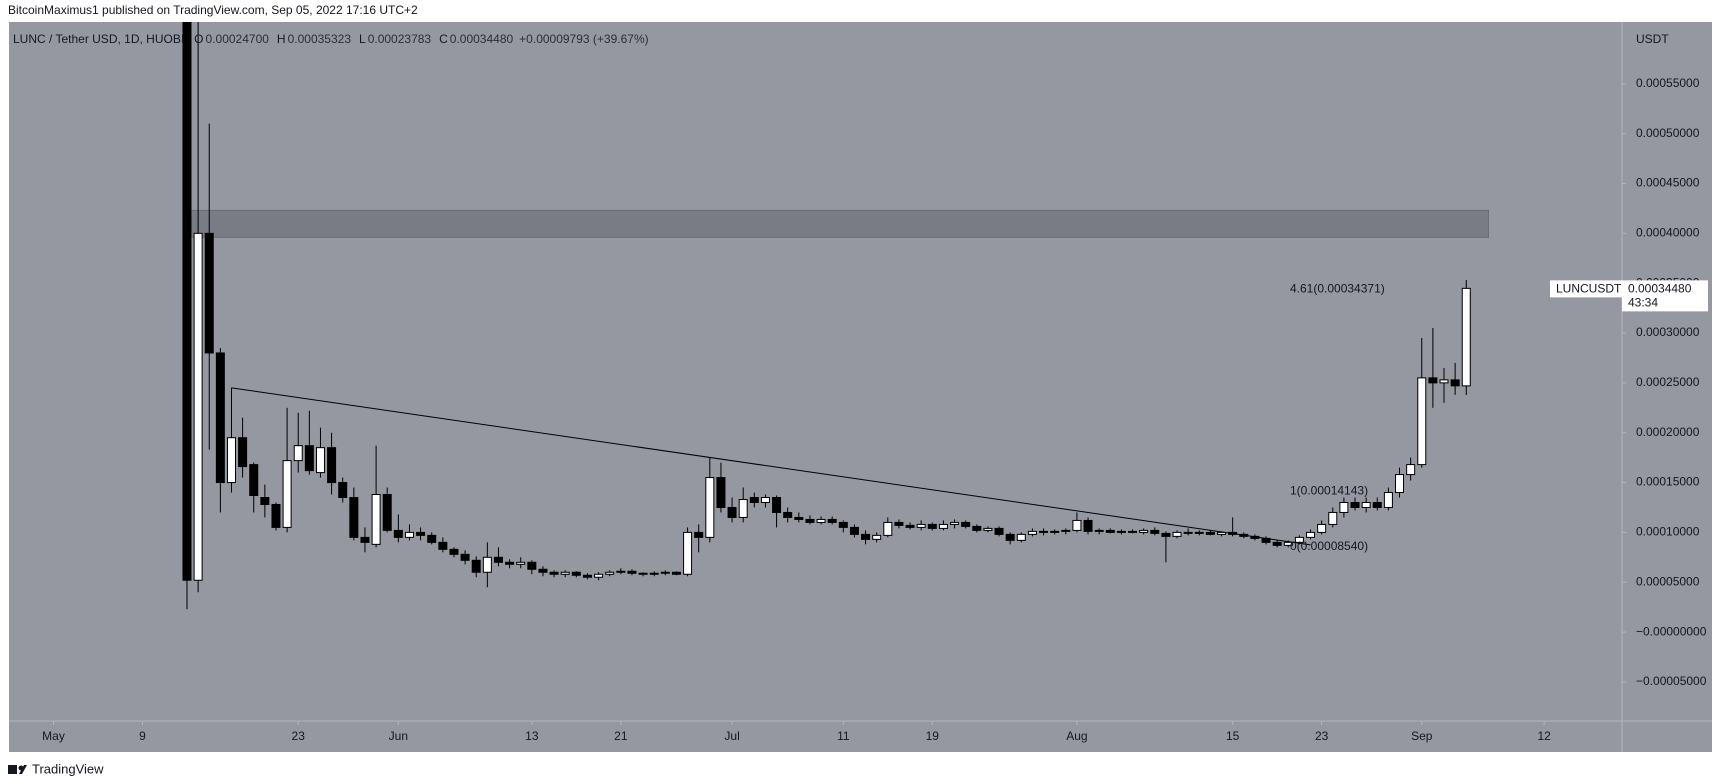 Image resolution: width=1721 pixels, height=784 pixels. Describe the element at coordinates (1668, 332) in the screenshot. I see `y-tick-label: 0.00030000` at that location.